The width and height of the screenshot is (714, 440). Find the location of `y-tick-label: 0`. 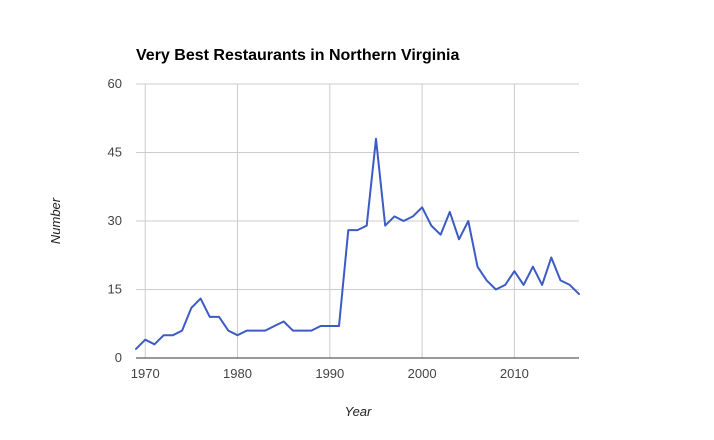

y-tick-label: 0 is located at coordinates (118, 357).